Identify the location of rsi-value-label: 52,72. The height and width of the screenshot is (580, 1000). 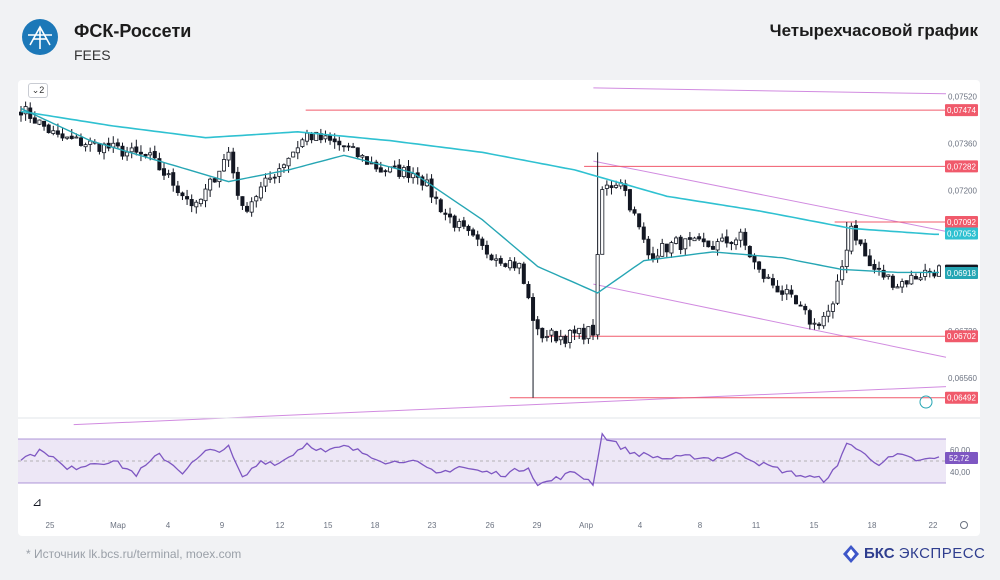
(959, 458).